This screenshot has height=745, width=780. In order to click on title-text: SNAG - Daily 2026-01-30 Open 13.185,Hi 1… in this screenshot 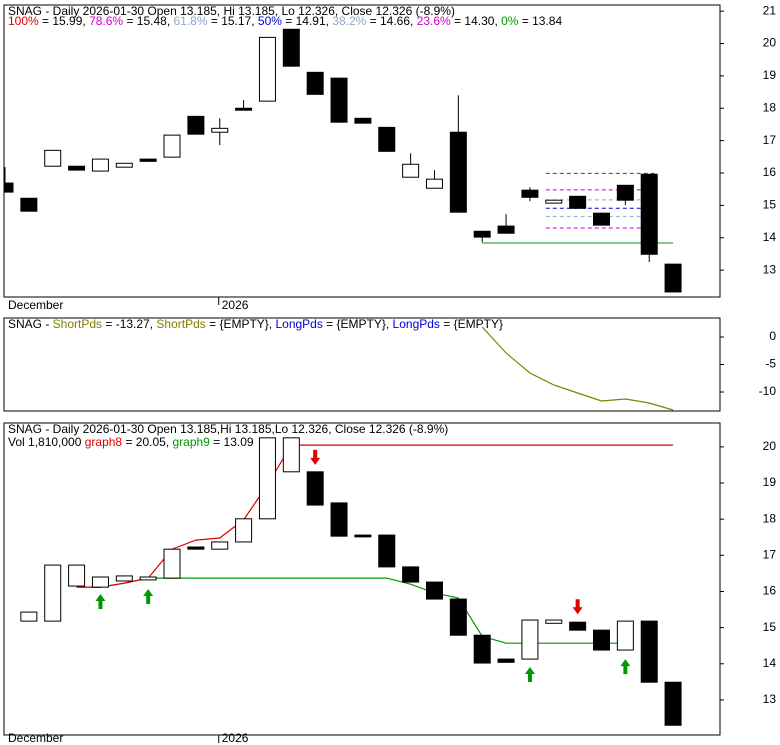, I will do `click(228, 429)`.